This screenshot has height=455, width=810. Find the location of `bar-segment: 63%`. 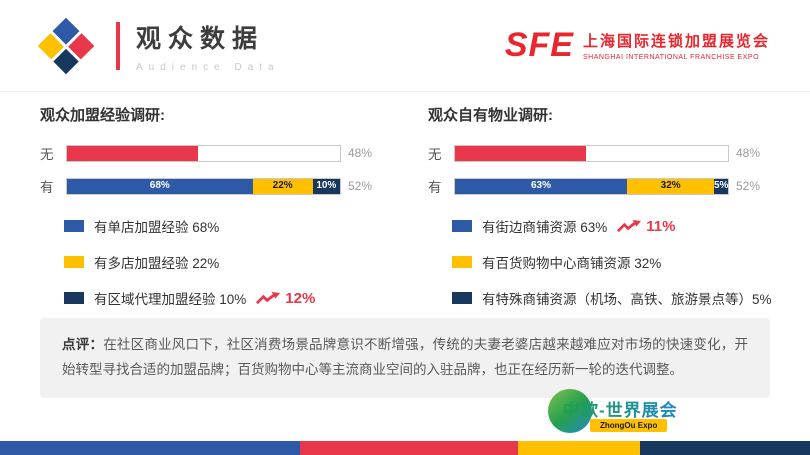

bar-segment: 63% is located at coordinates (541, 186).